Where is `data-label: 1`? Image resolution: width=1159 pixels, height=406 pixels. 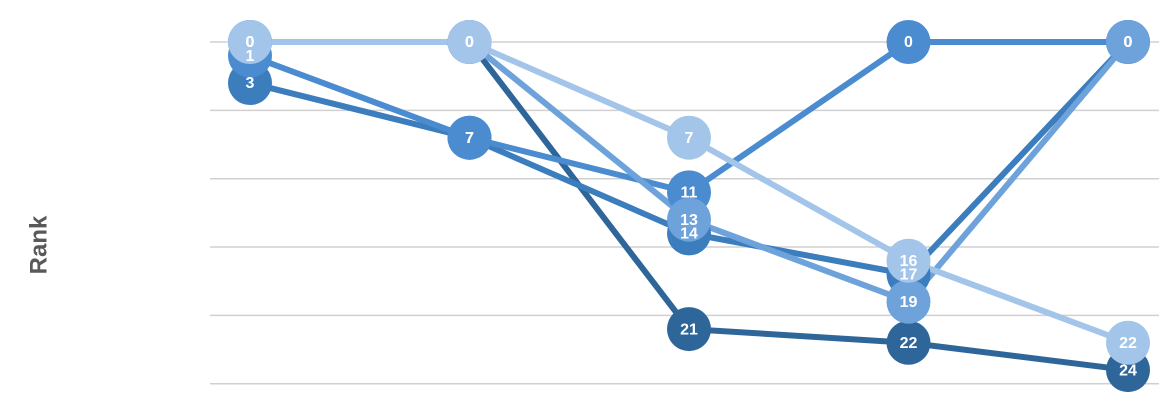
data-label: 1 is located at coordinates (250, 56).